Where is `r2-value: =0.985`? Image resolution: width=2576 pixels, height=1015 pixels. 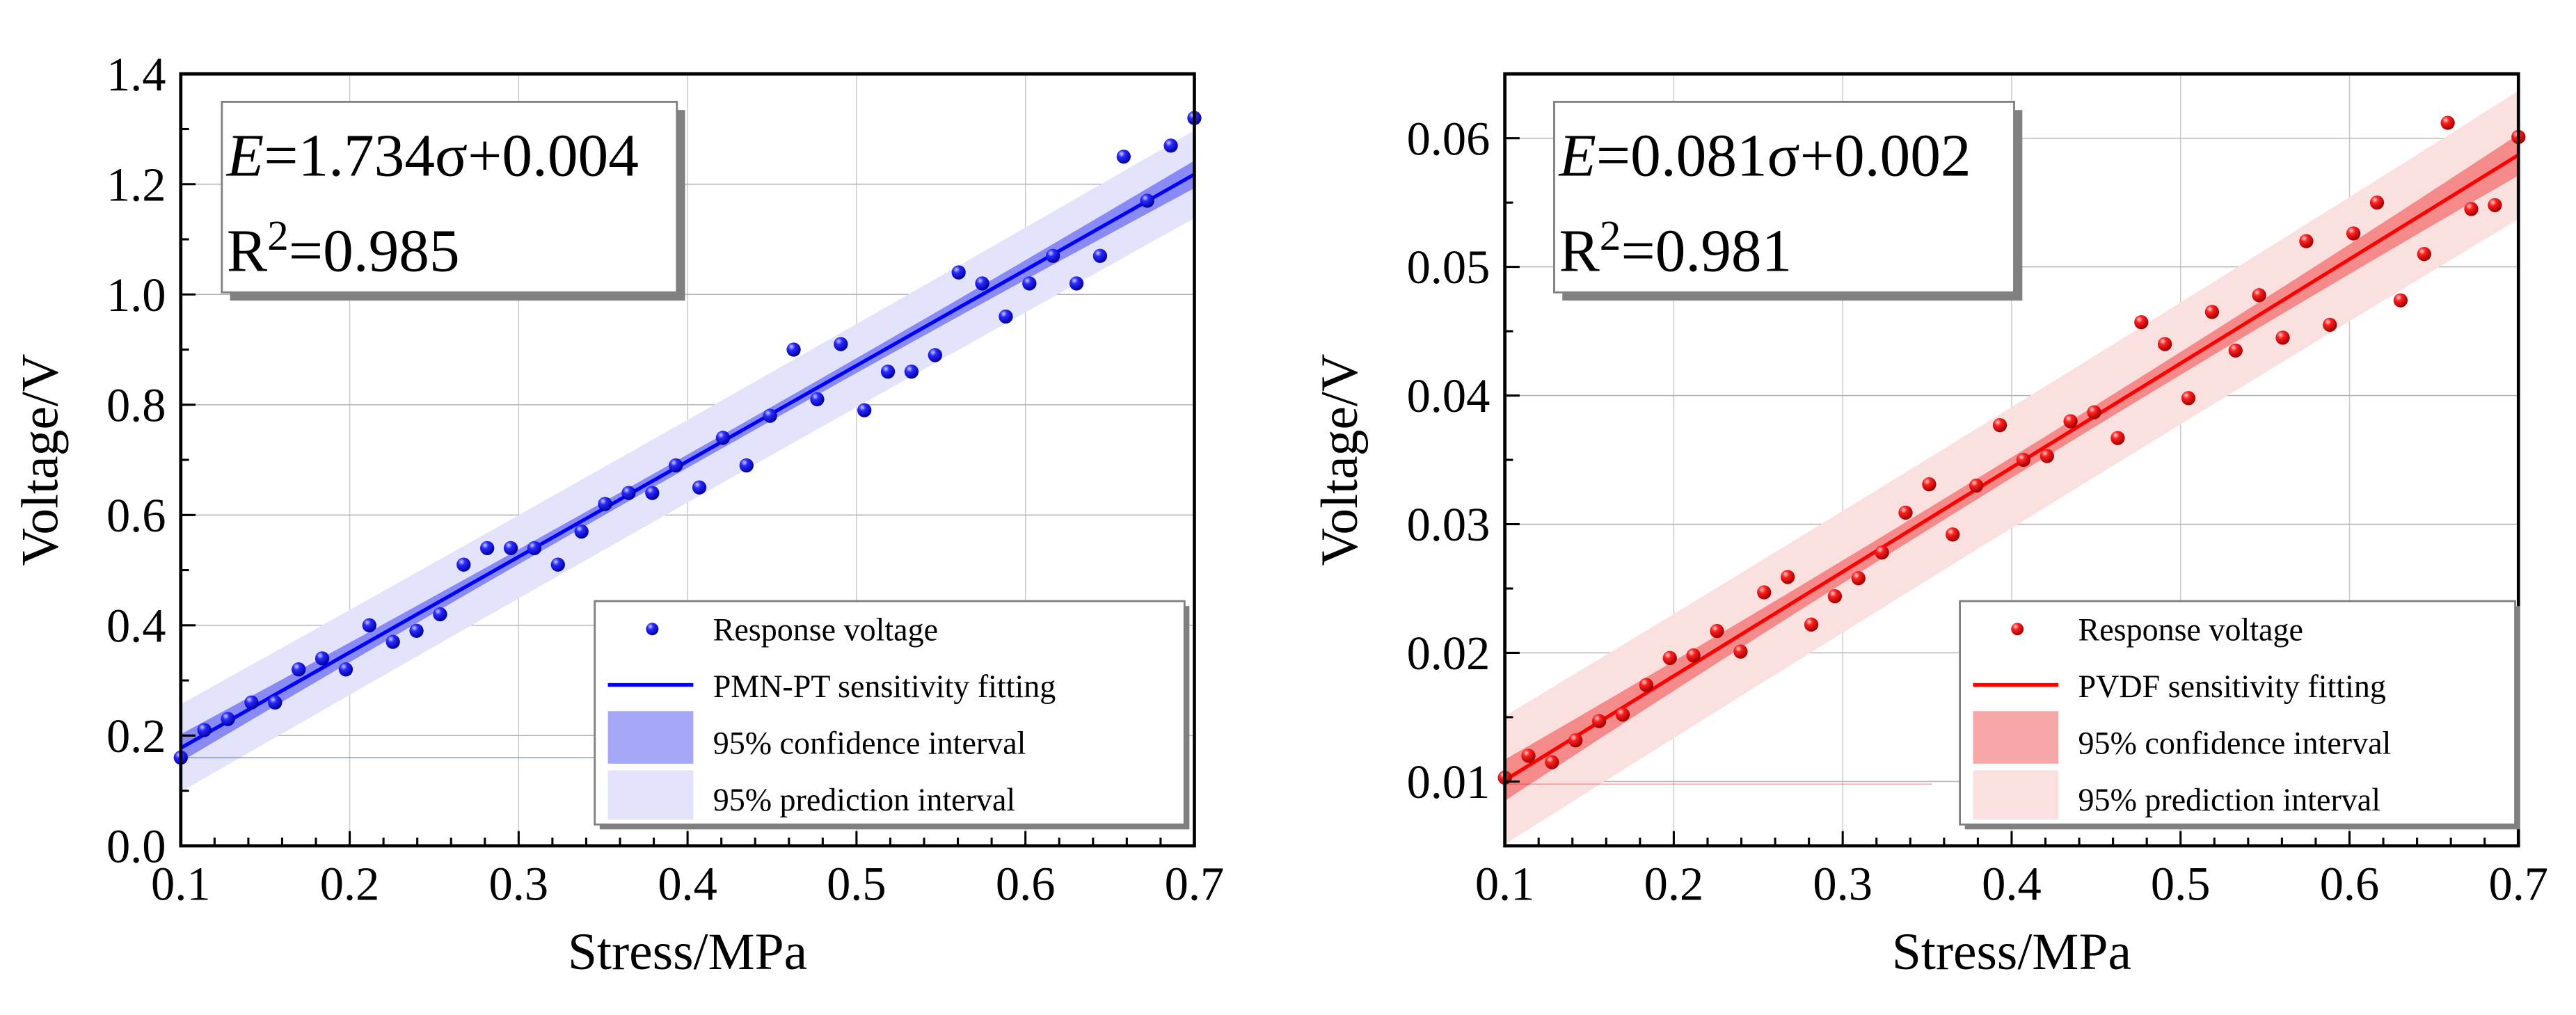 r2-value: =0.985 is located at coordinates (374, 251).